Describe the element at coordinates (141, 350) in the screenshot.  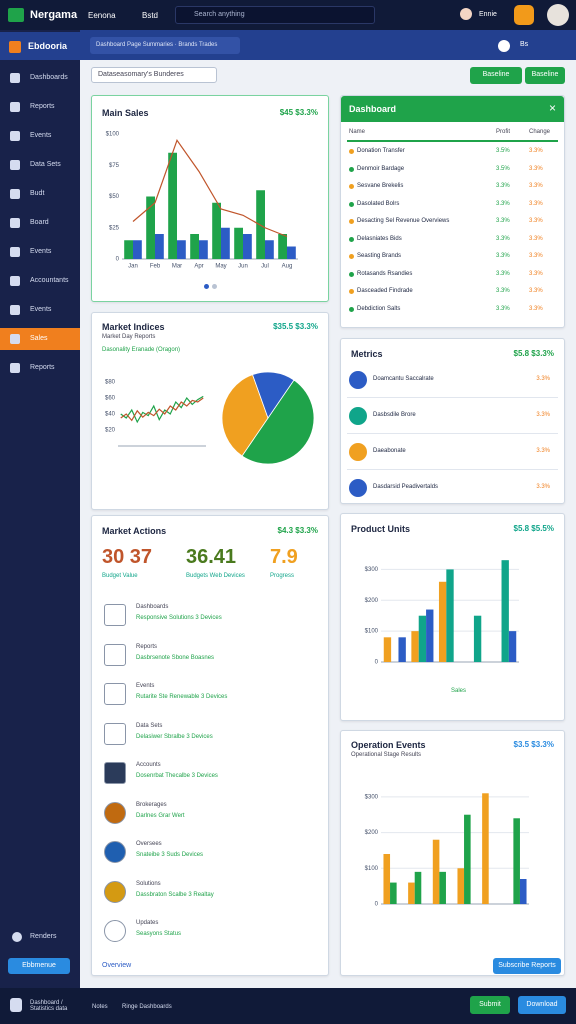
I see `filter: Dasonality Eranade (Oragon)` at that location.